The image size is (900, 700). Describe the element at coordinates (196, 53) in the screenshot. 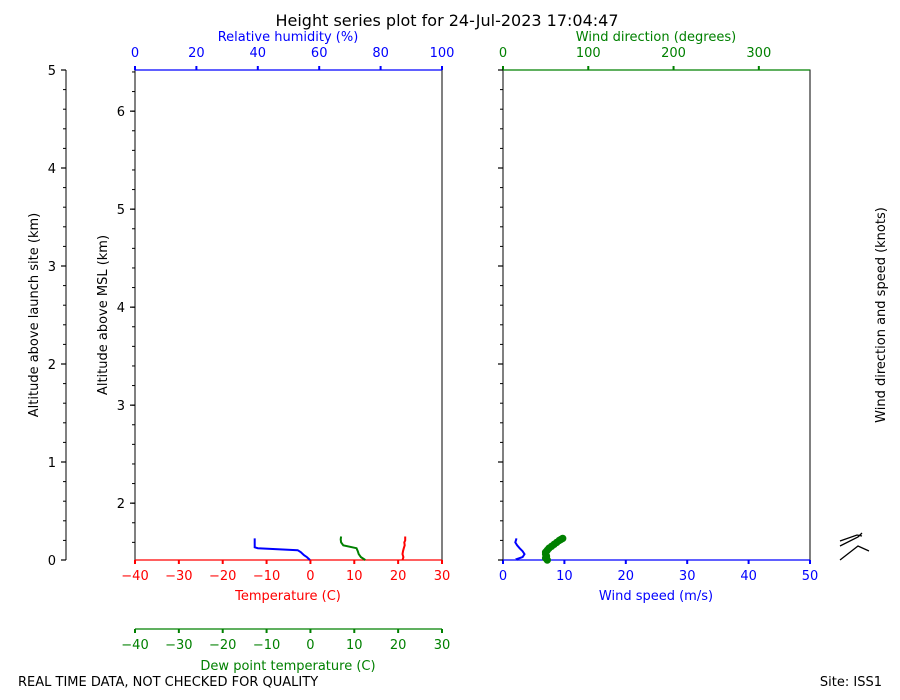

I see `humidity-axis-tick-label: 20` at that location.